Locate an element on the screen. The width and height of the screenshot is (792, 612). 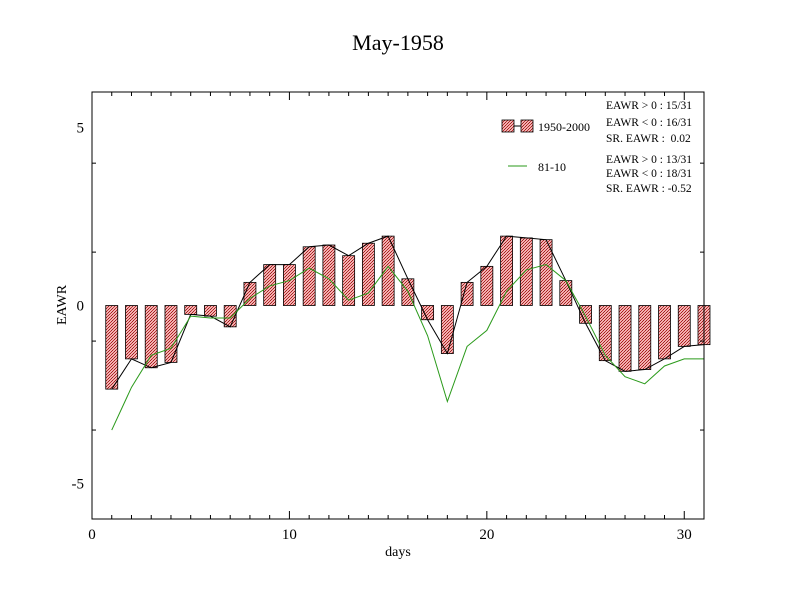
y-tick-label: 5 is located at coordinates (81, 129).